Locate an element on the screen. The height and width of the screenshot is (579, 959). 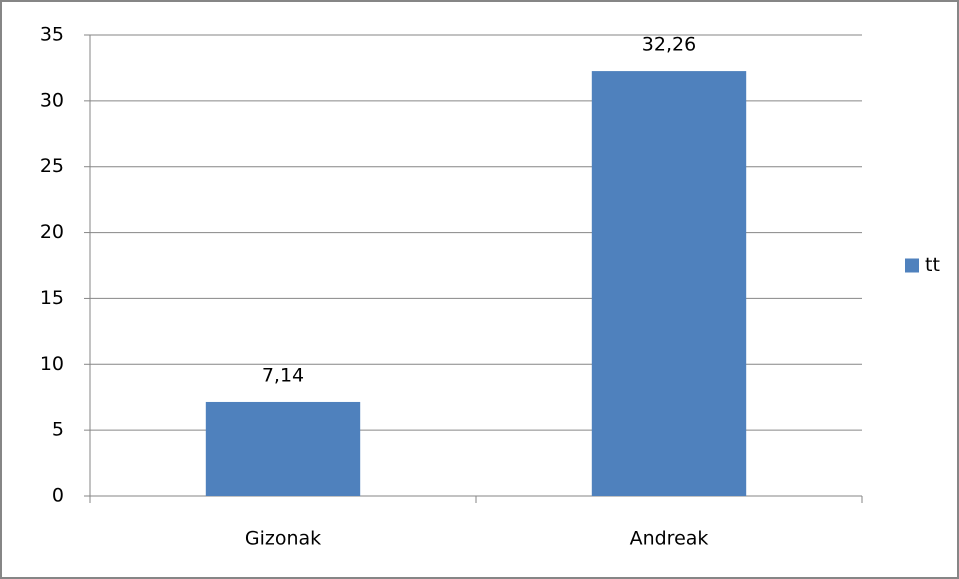
y-tick-label: 15 is located at coordinates (52, 298).